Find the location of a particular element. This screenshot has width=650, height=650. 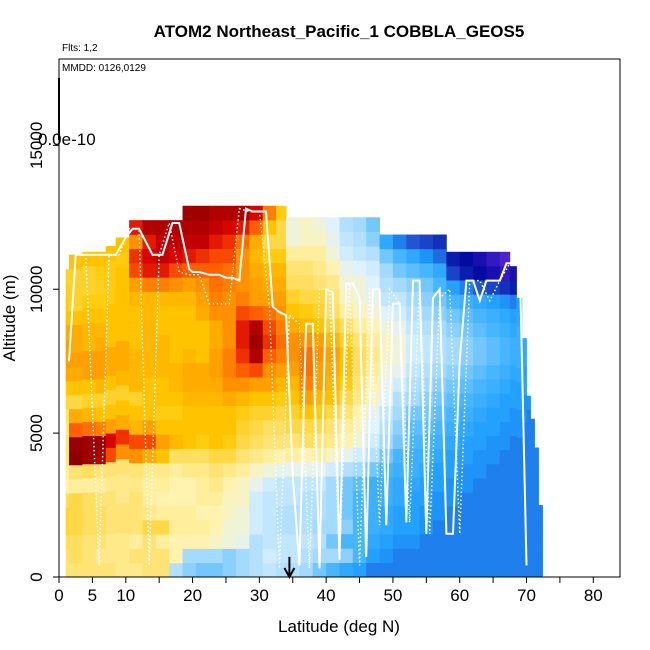

y-axis: 0 5000 10000 15000 is located at coordinates (43, 352).